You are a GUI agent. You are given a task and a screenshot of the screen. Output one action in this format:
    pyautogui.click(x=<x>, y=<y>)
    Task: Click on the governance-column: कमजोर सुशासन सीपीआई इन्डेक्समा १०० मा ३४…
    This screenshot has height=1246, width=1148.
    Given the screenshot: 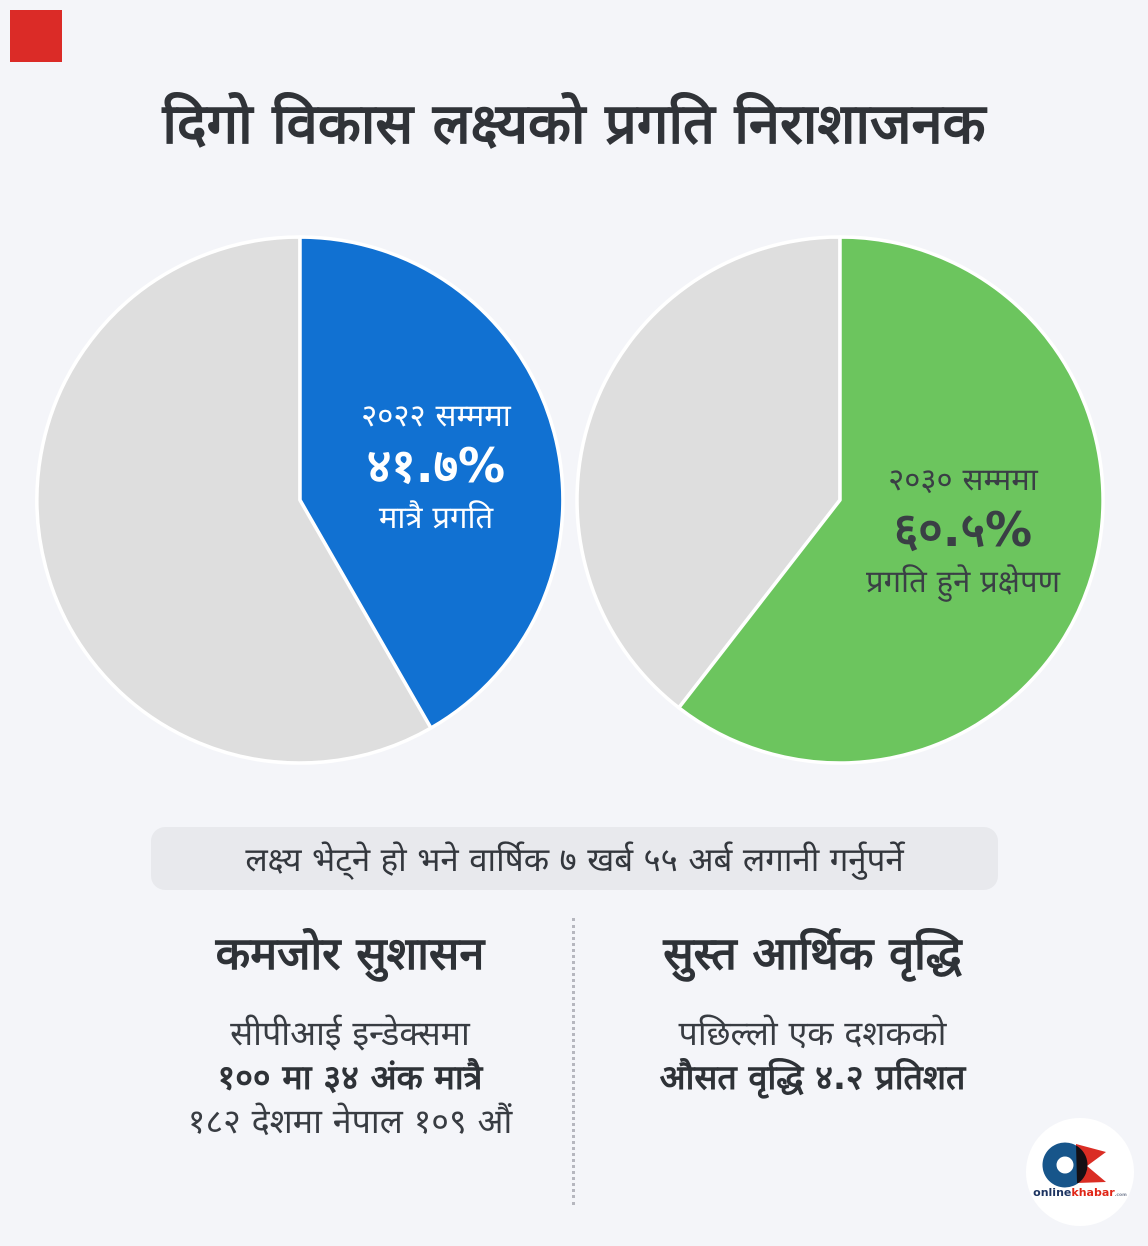 What is the action you would take?
    pyautogui.click(x=350, y=1033)
    